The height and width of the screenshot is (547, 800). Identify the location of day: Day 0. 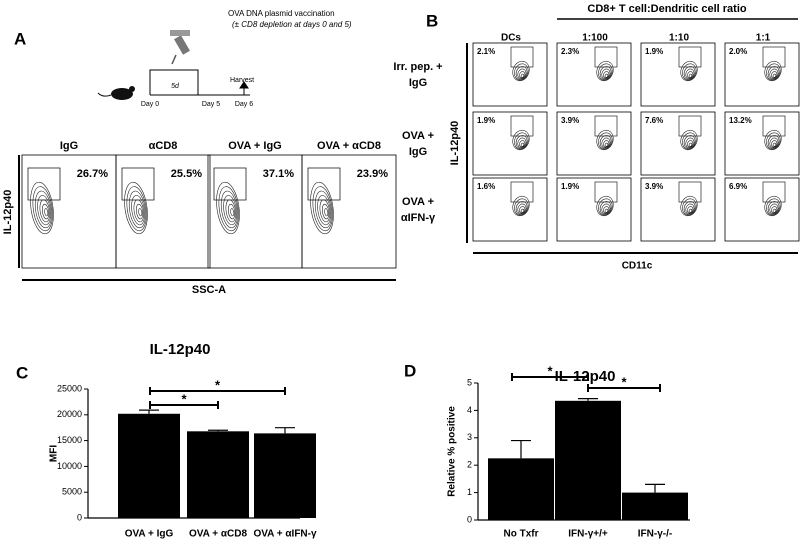
(150, 104).